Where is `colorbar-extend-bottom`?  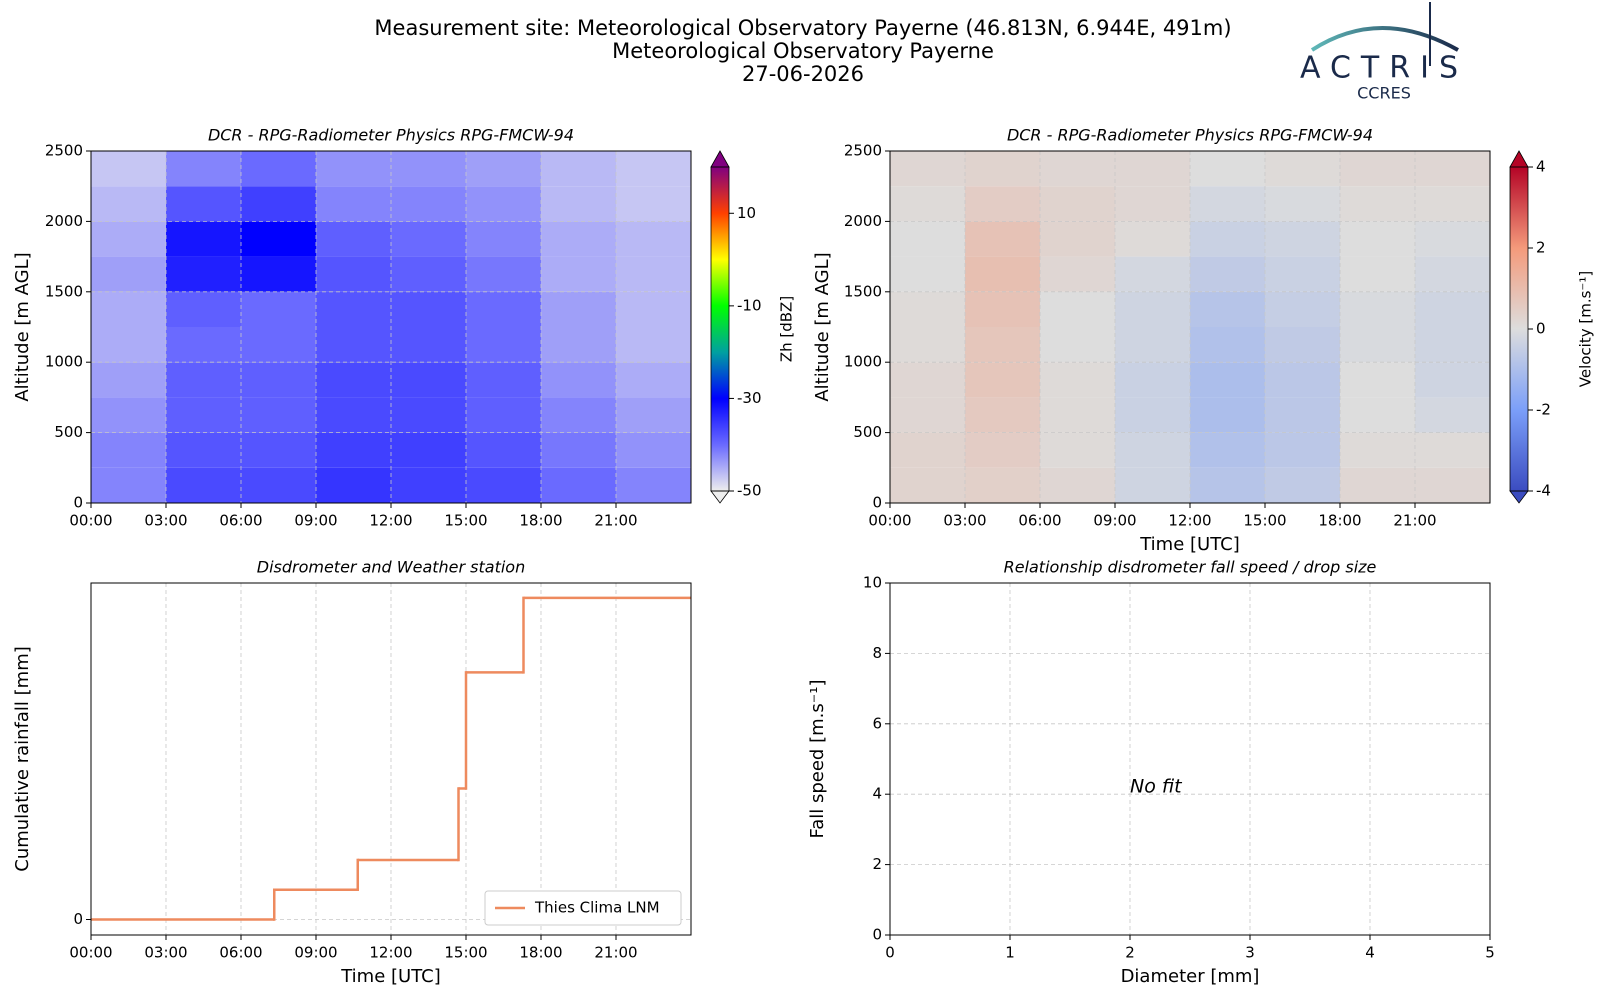 colorbar-extend-bottom is located at coordinates (1519, 497).